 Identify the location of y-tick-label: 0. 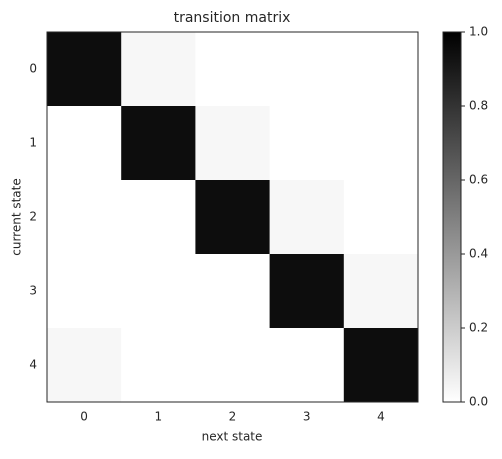
(33, 69).